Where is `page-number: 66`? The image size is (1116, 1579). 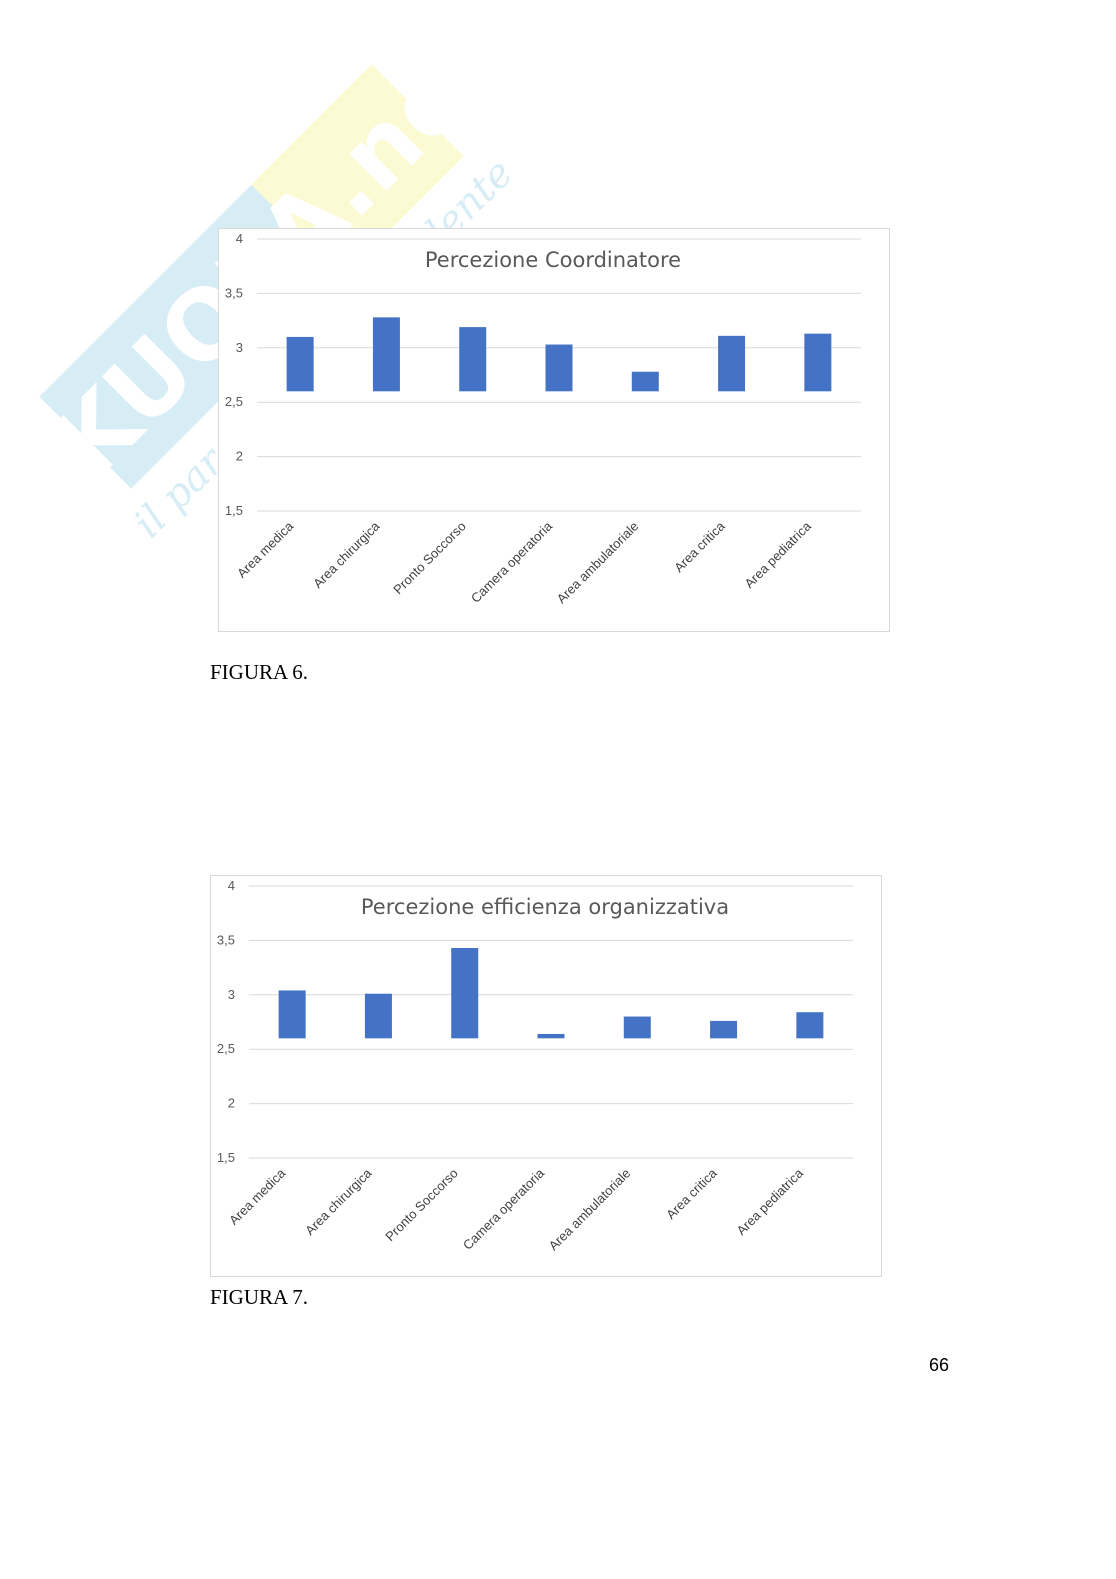
page-number: 66 is located at coordinates (939, 1365).